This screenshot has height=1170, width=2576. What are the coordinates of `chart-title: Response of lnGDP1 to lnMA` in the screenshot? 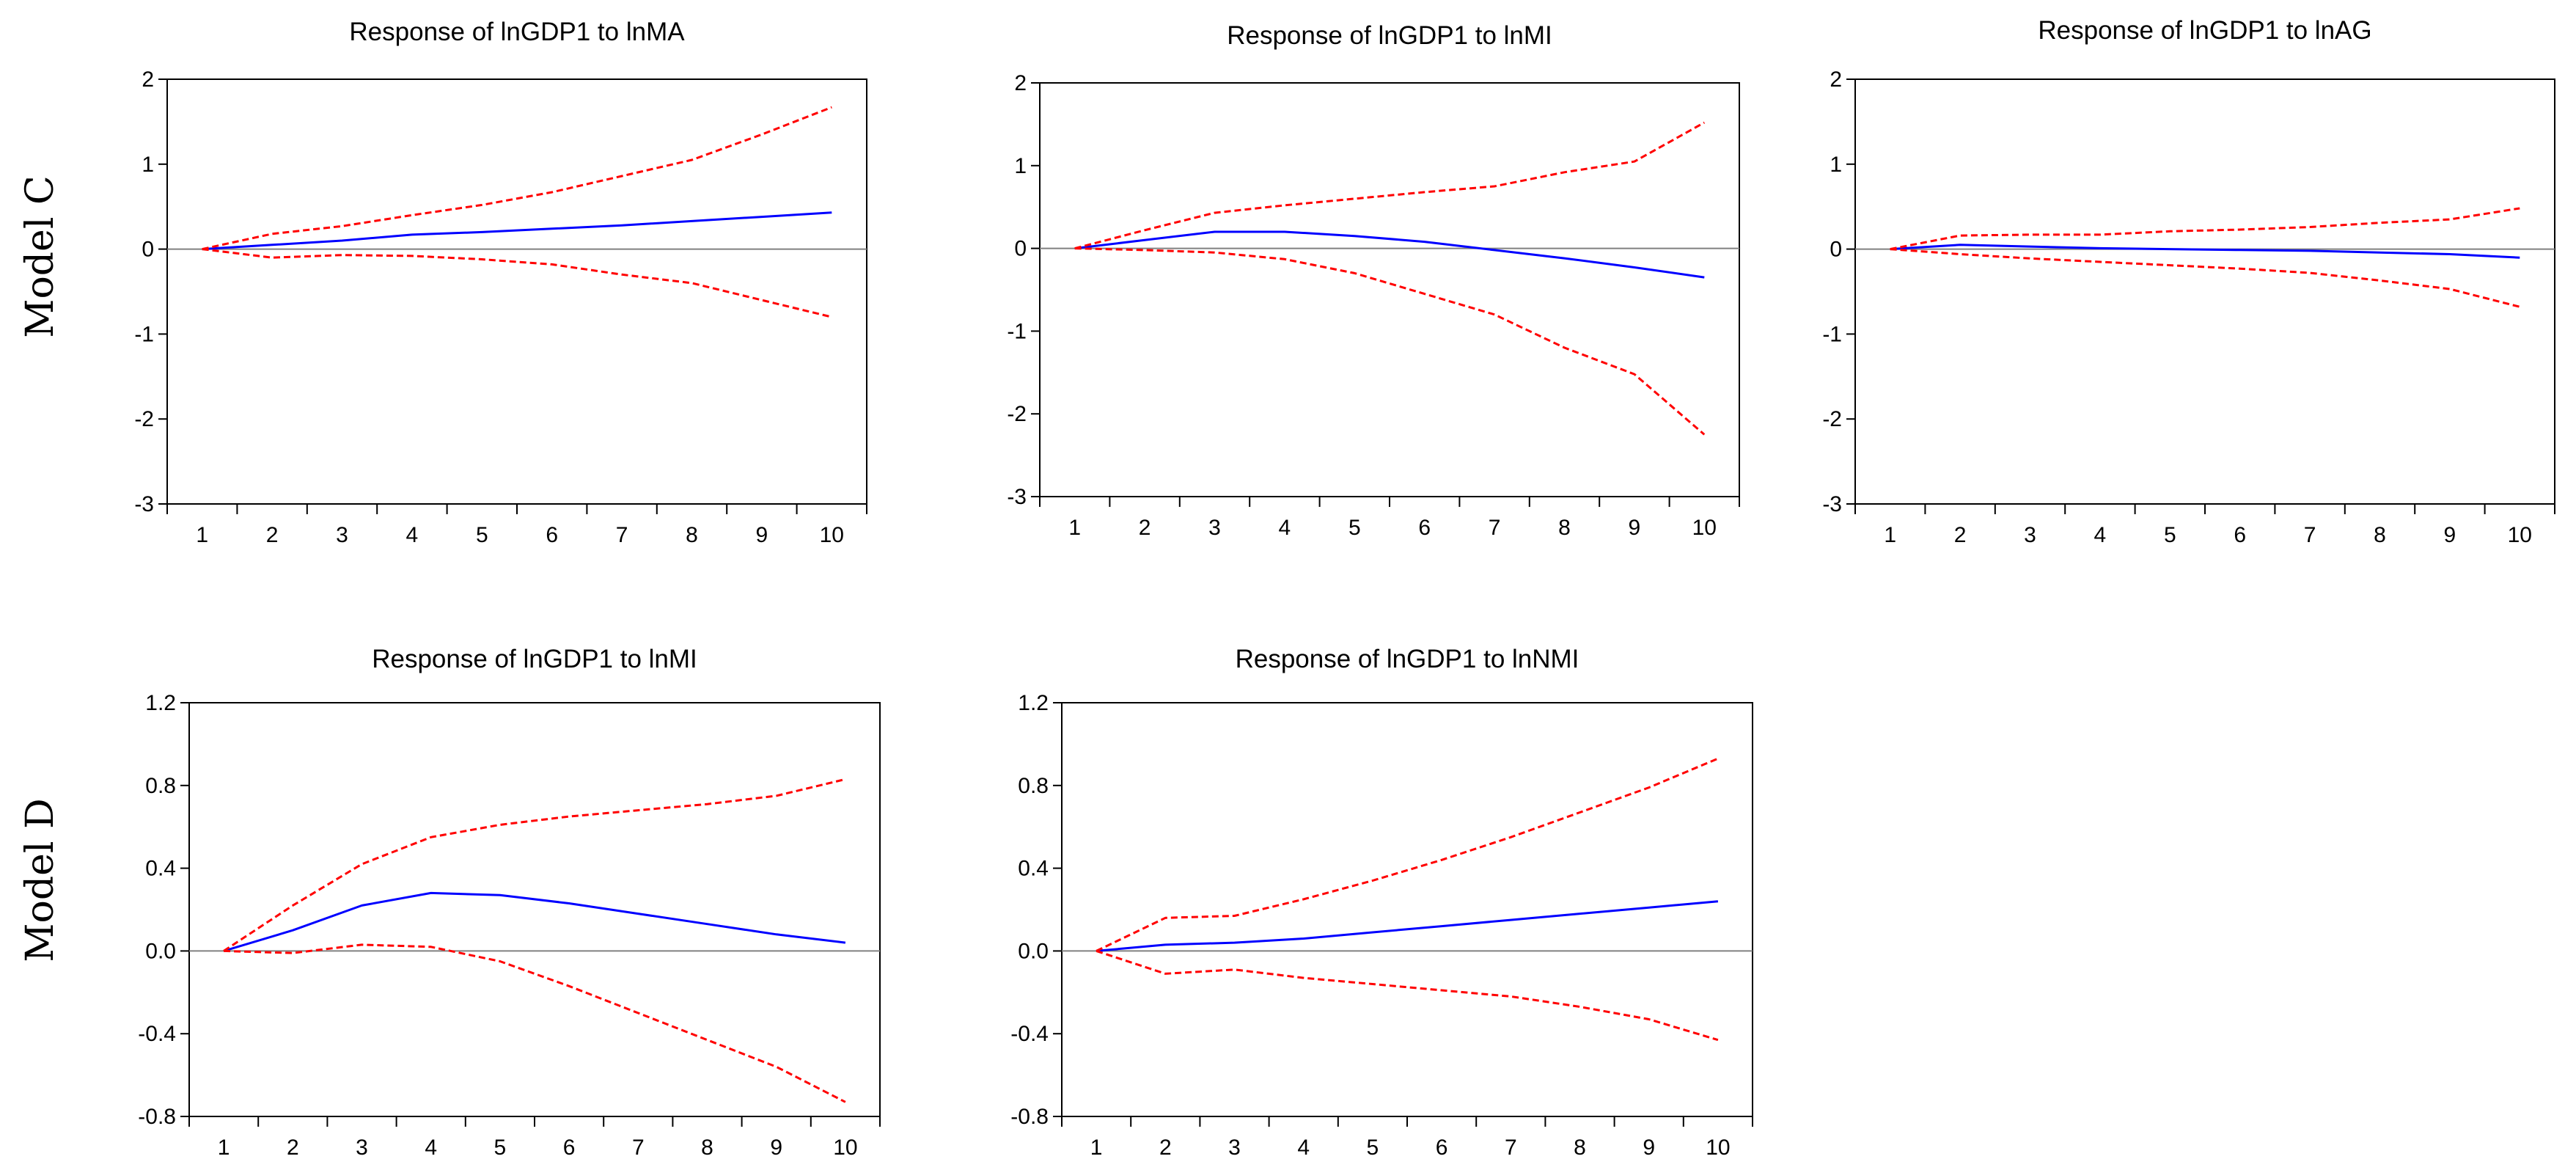 It's located at (517, 32).